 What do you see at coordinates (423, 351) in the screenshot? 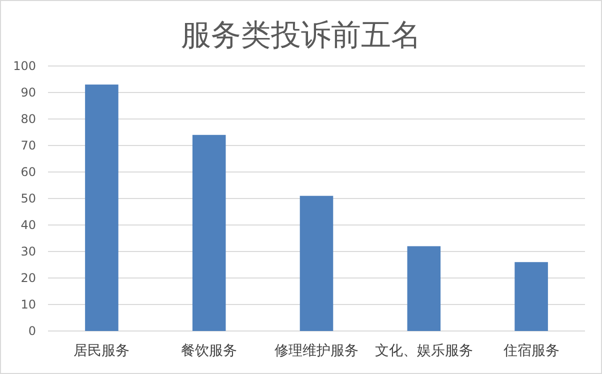
I see `x-tick-label: 文化、娱乐服务` at bounding box center [423, 351].